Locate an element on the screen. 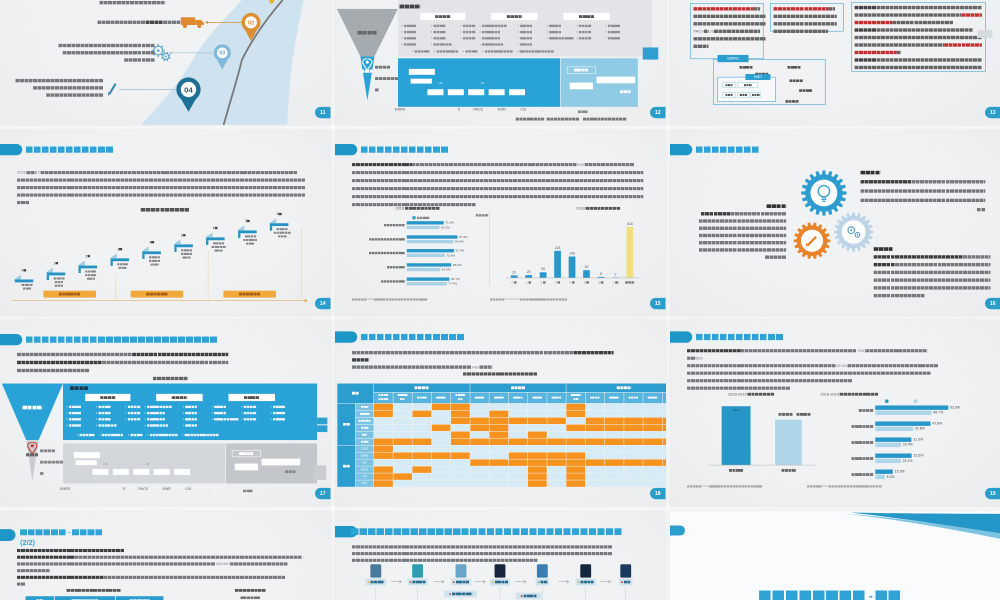 Image resolution: width=1000 pixels, height=600 pixels. svg-text: 02 is located at coordinates (251, 23).